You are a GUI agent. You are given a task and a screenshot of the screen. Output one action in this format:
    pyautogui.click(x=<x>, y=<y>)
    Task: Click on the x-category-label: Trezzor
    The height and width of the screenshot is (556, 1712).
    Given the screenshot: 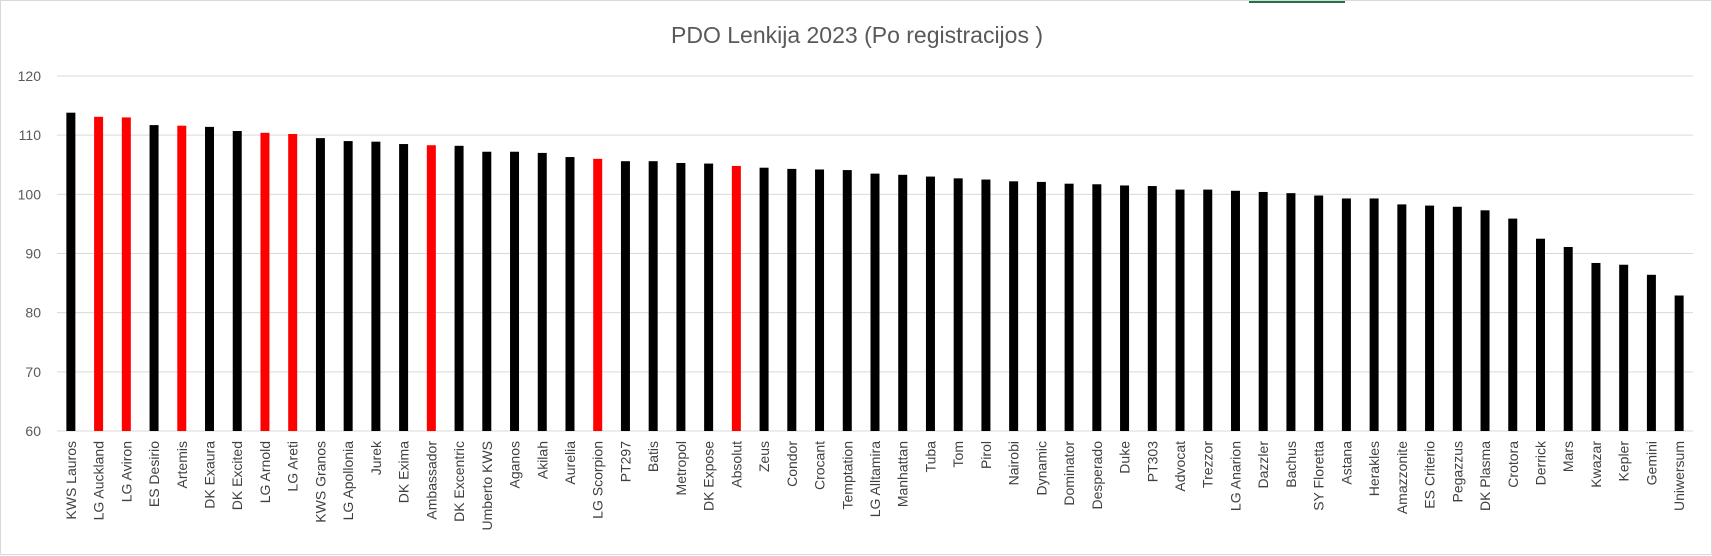 What is the action you would take?
    pyautogui.click(x=1208, y=464)
    